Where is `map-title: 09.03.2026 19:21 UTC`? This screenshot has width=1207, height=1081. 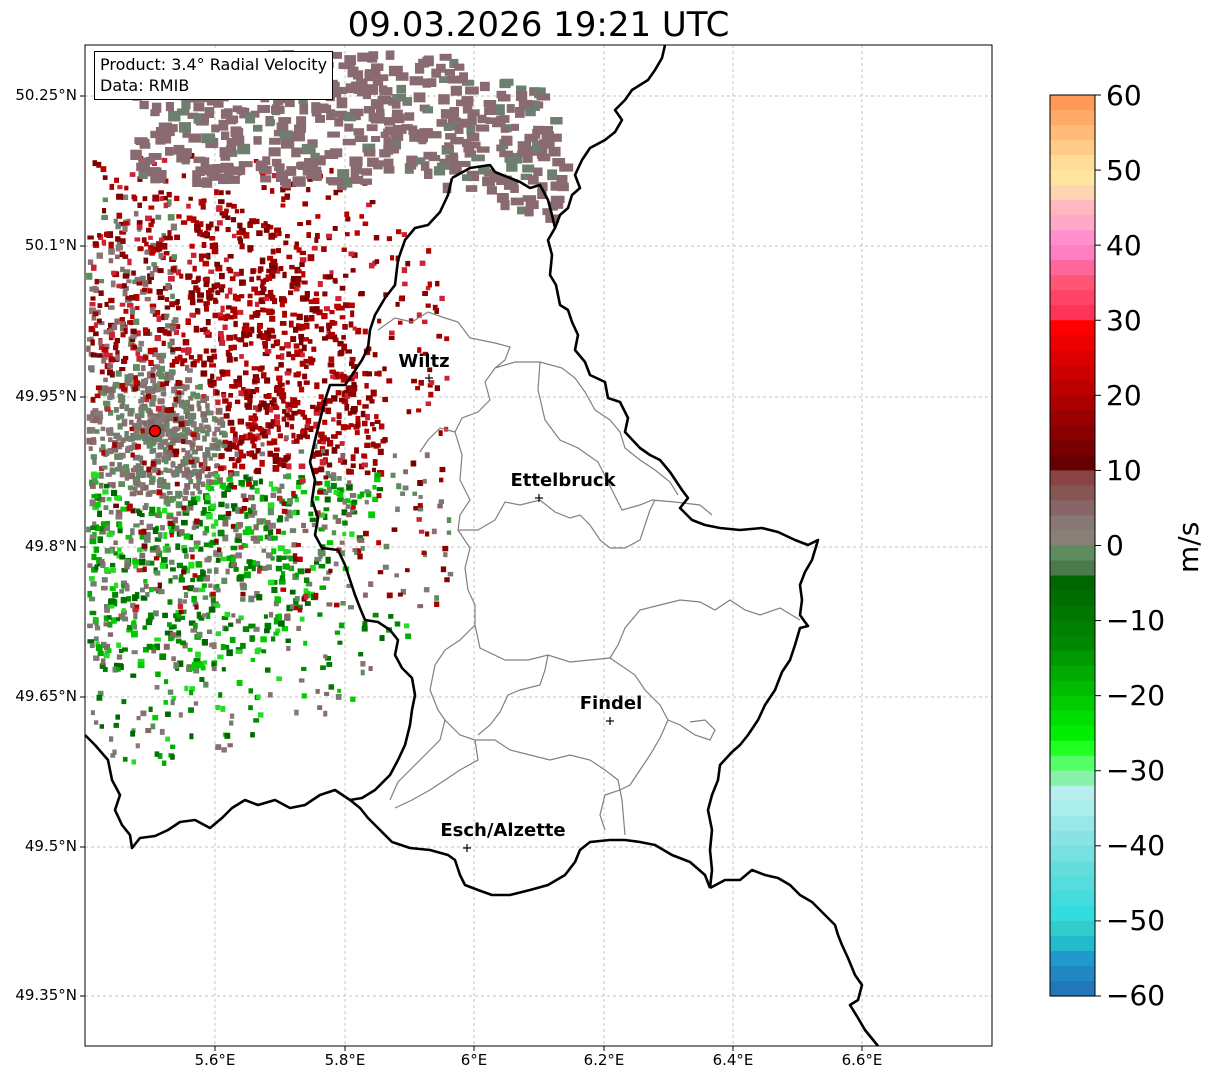 map-title: 09.03.2026 19:21 UTC is located at coordinates (538, 25).